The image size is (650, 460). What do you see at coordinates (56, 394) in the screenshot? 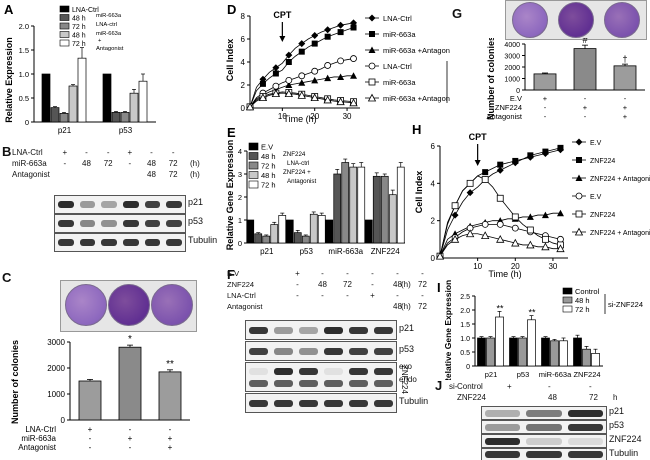
I see `y-tick-label: 1000` at bounding box center [56, 394].